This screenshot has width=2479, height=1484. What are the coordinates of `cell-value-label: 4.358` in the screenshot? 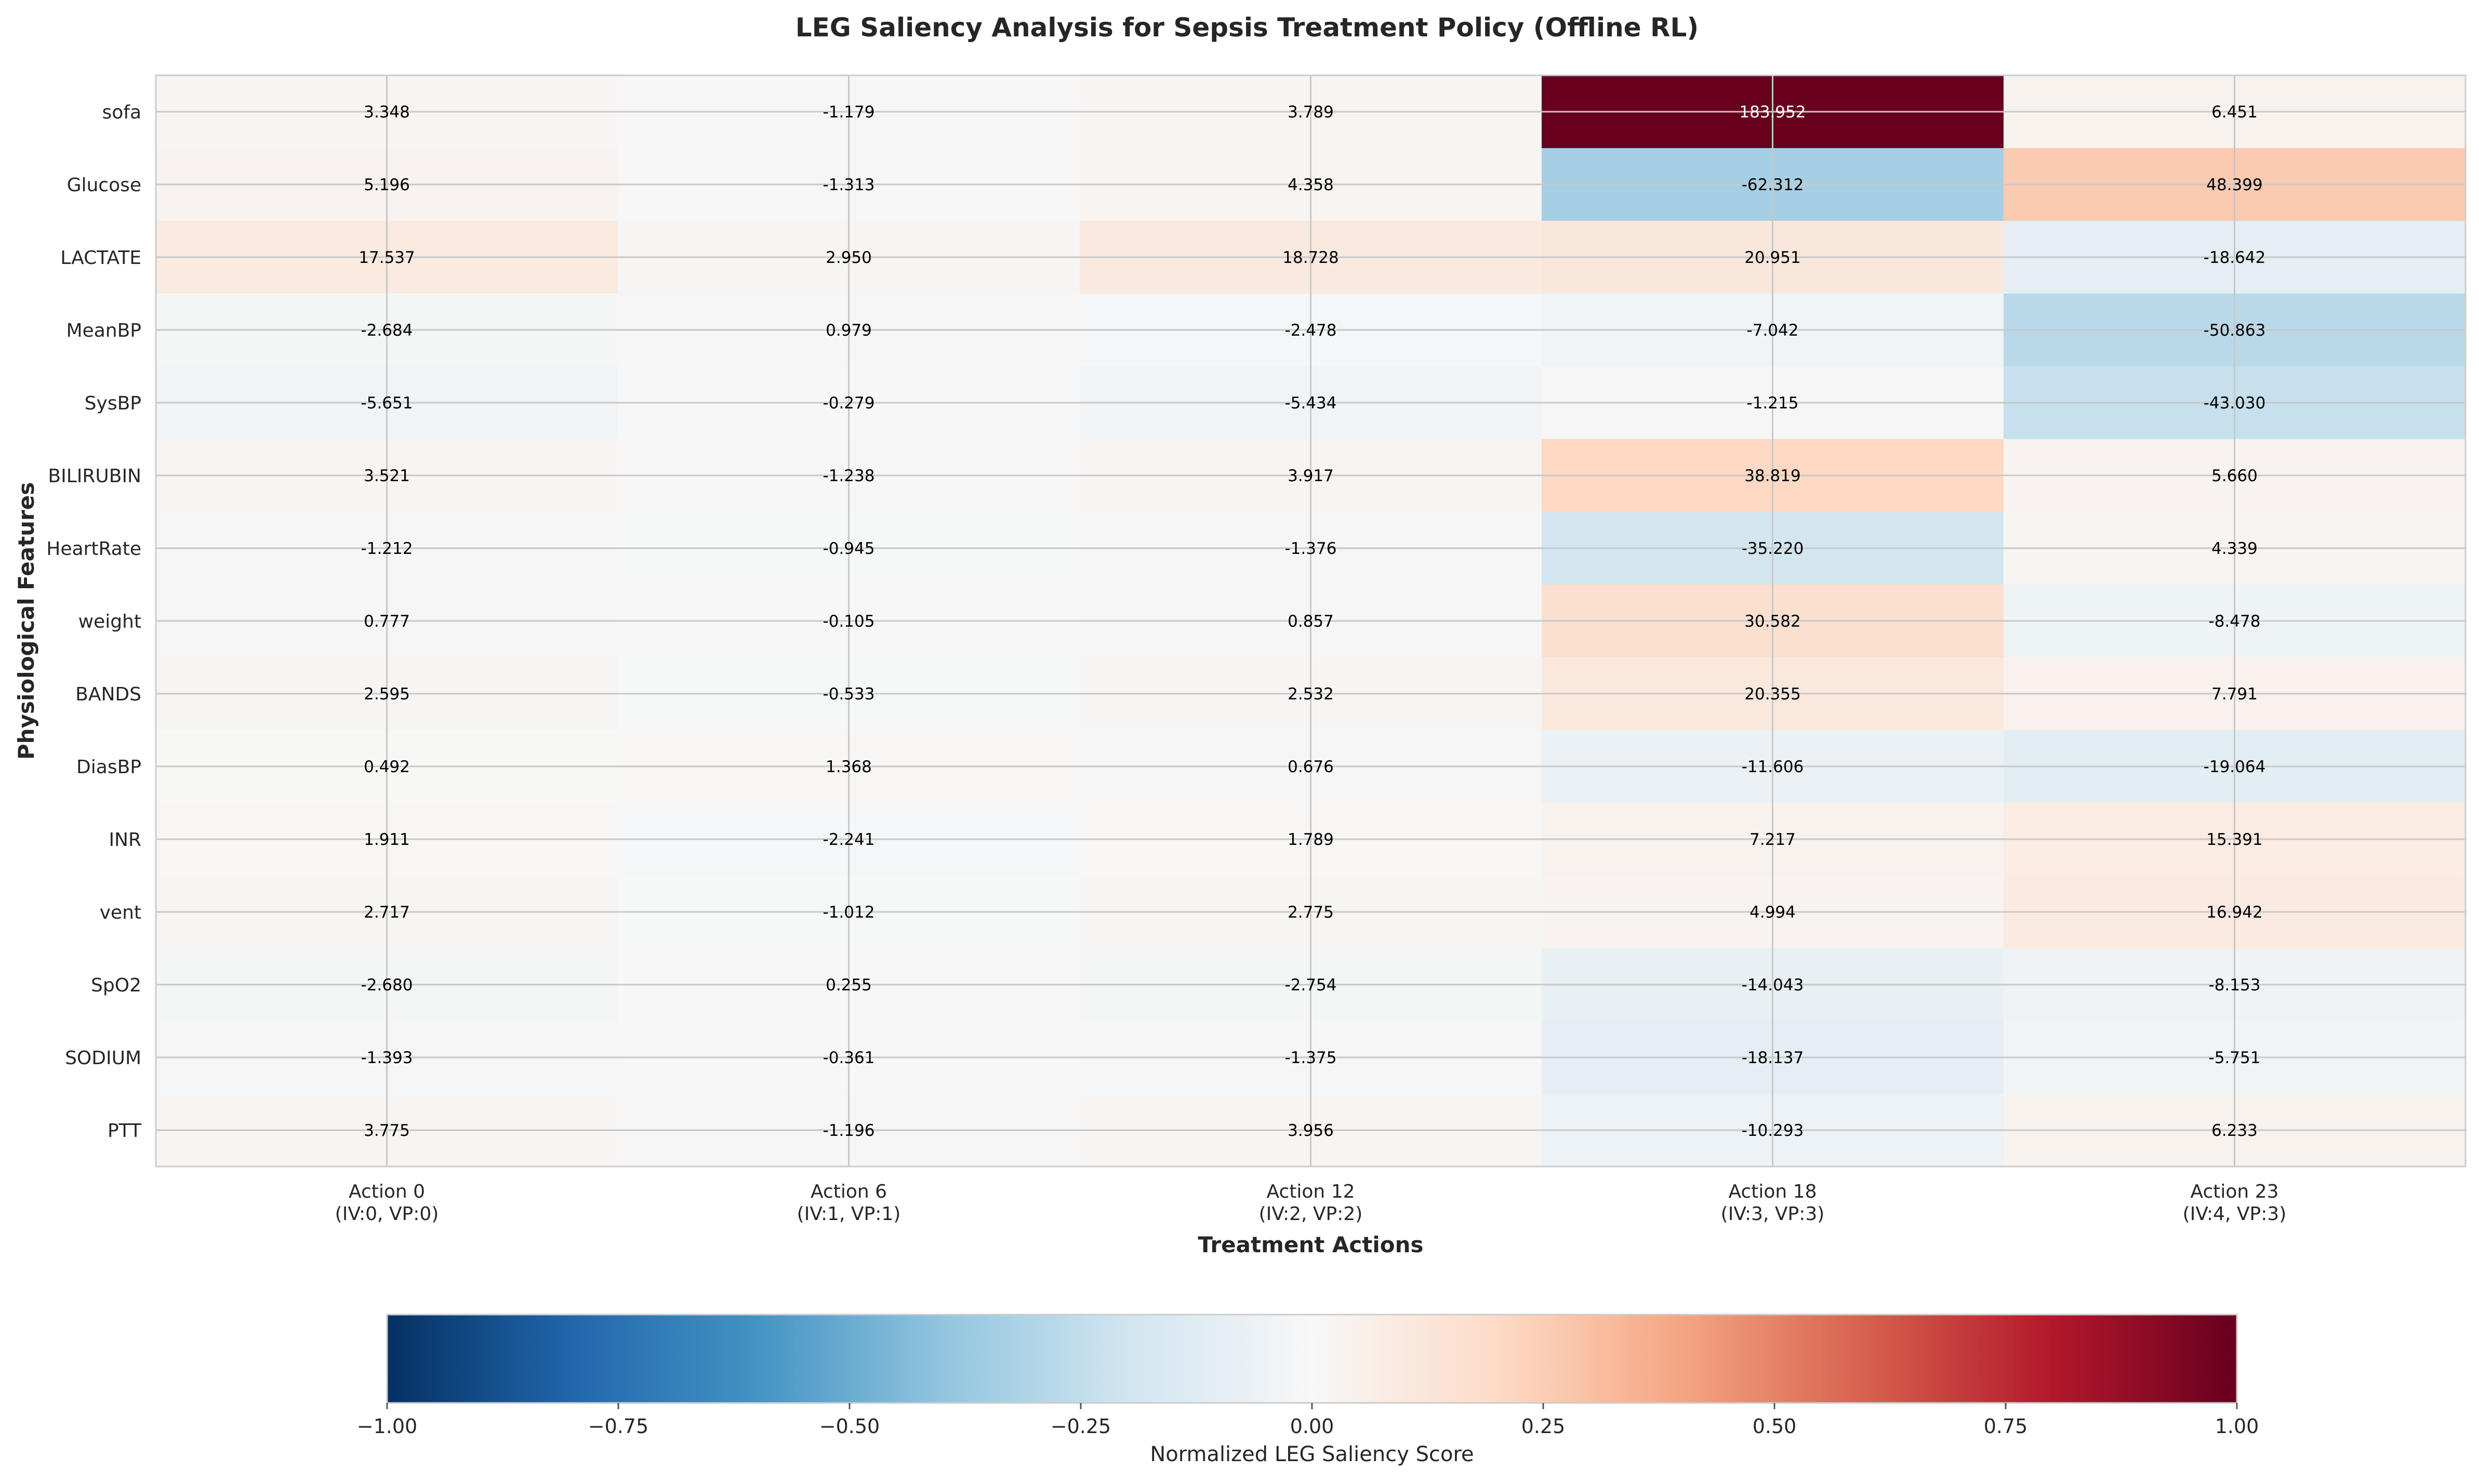 It's located at (1311, 185).